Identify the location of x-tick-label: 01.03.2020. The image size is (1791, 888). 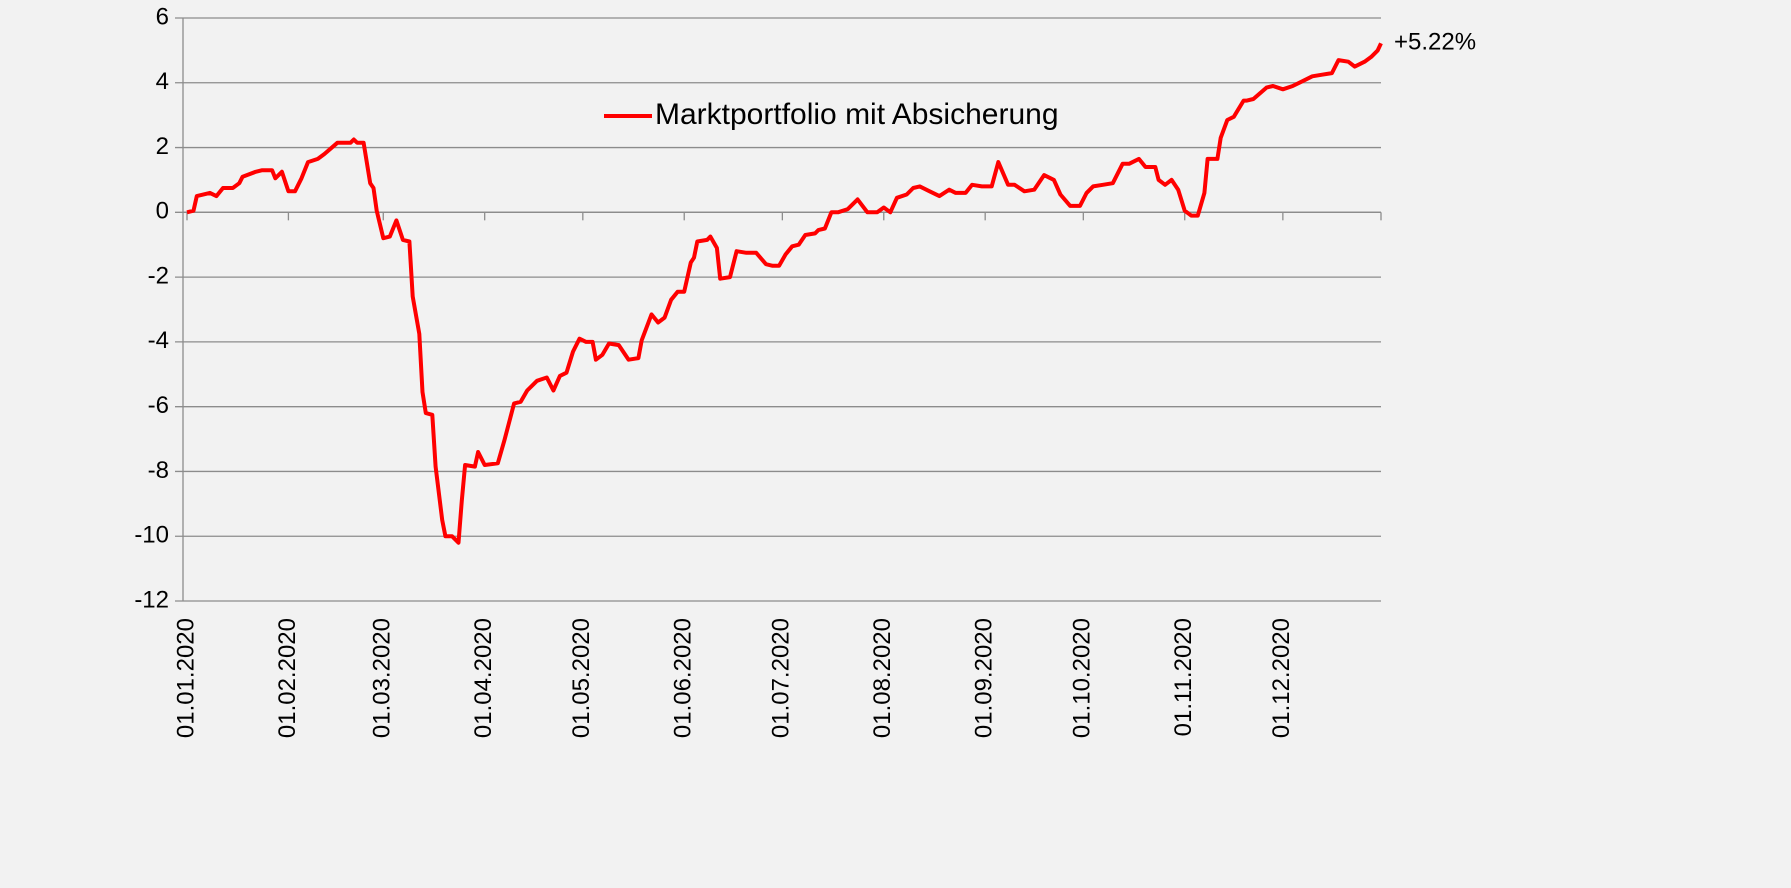
(382, 678).